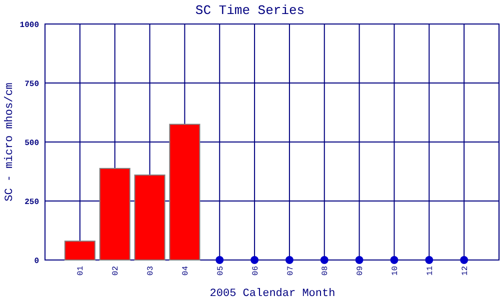  What do you see at coordinates (221, 271) in the screenshot?
I see `x-tick-label: 05` at bounding box center [221, 271].